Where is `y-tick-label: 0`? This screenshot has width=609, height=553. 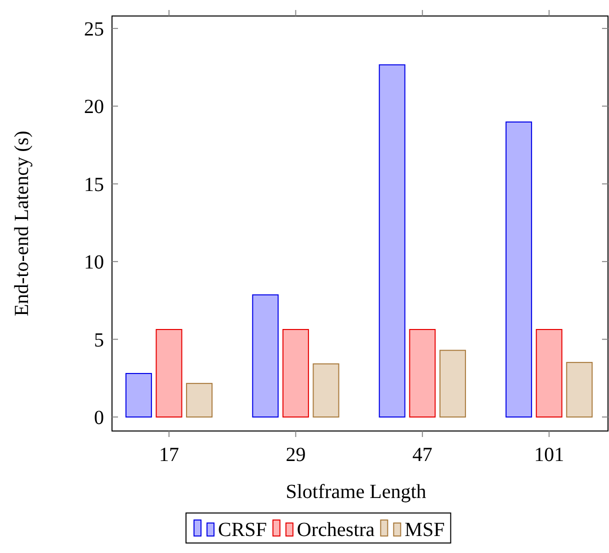 y-tick-label: 0 is located at coordinates (99, 418).